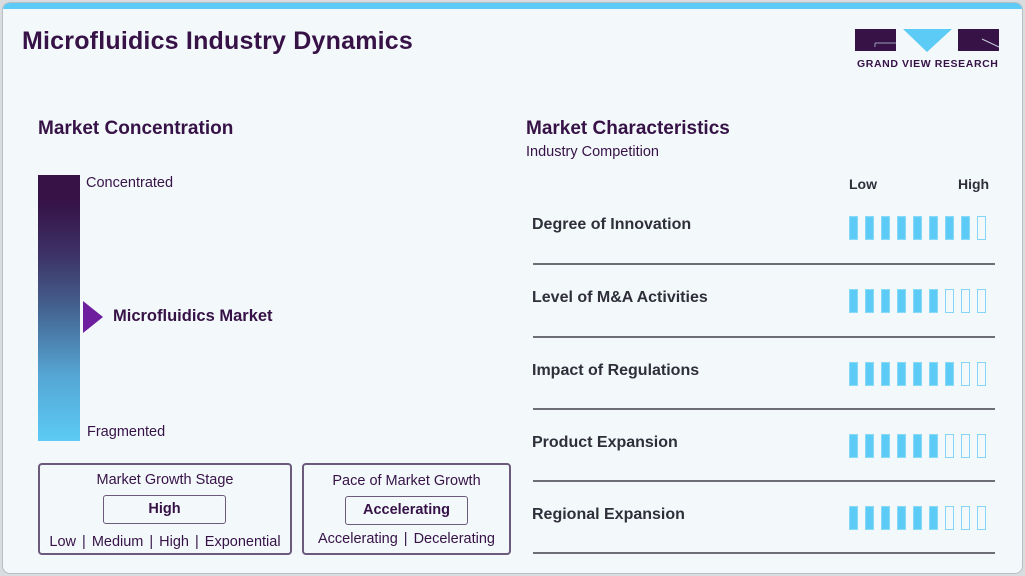 The width and height of the screenshot is (1025, 576). I want to click on characteristic-label: Product Expansion, so click(605, 442).